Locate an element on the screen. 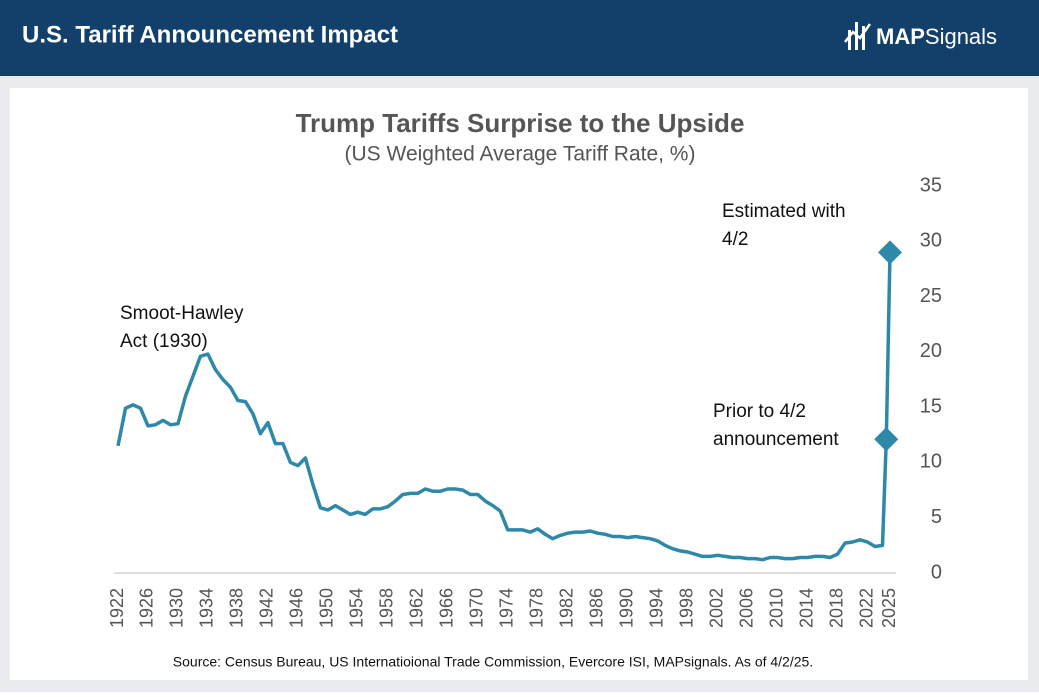 Image resolution: width=1039 pixels, height=697 pixels. x-tick-label: 1926 is located at coordinates (147, 608).